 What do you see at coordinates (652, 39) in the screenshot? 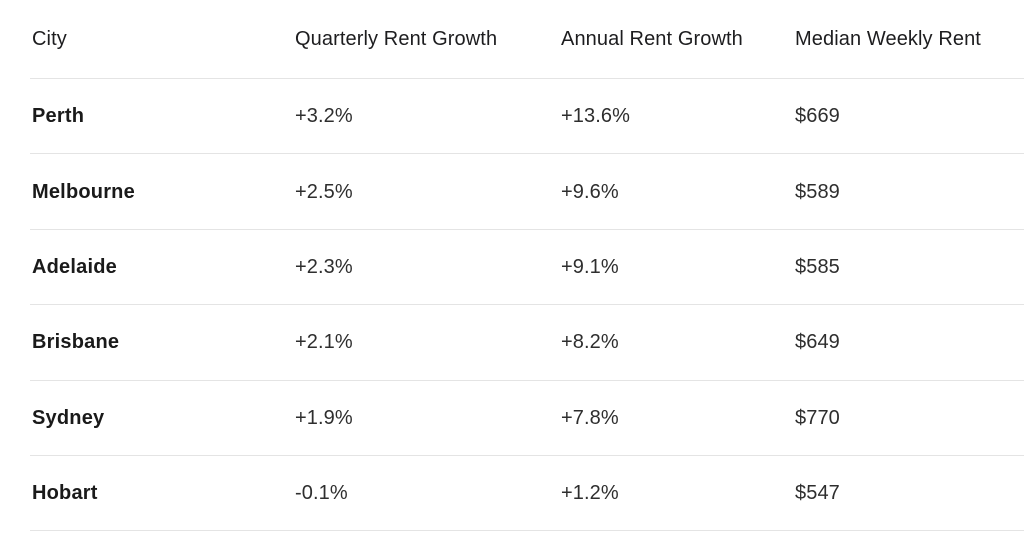
I see `column-header-annual-rent-growth: Annual Rent Growth` at bounding box center [652, 39].